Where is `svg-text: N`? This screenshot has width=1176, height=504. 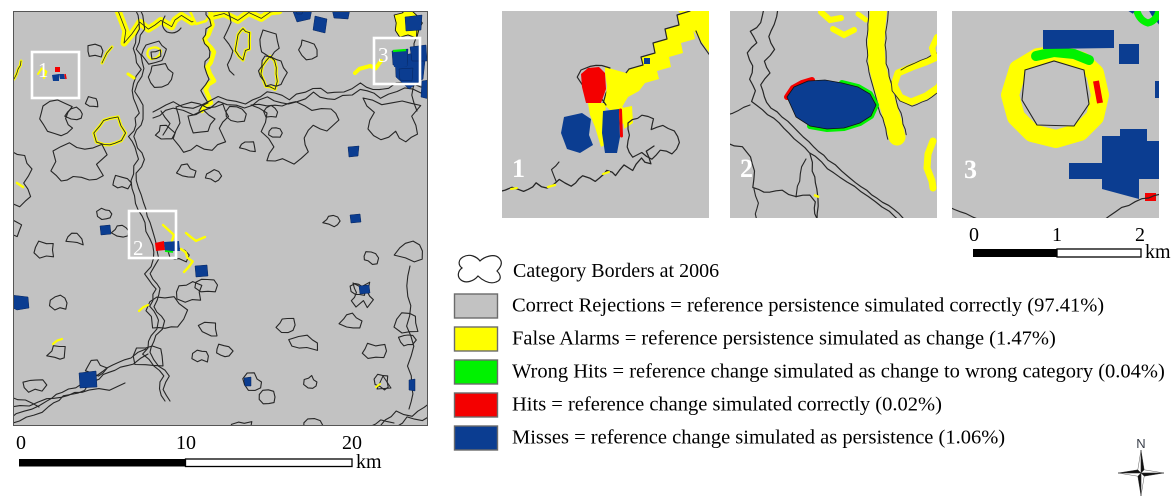 svg-text: N is located at coordinates (1140, 443).